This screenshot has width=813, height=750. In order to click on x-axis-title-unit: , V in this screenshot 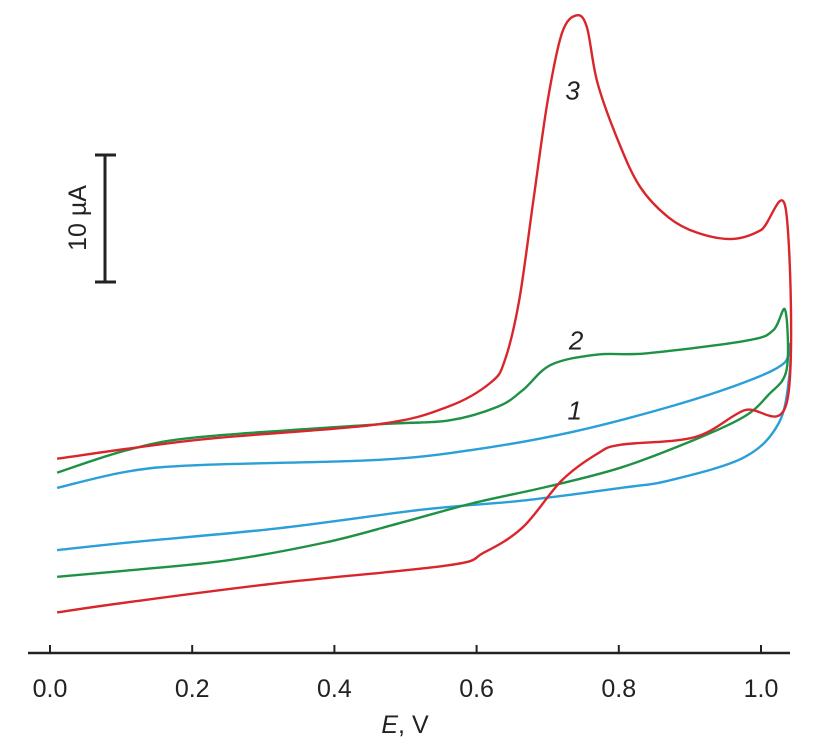, I will do `click(413, 725)`.